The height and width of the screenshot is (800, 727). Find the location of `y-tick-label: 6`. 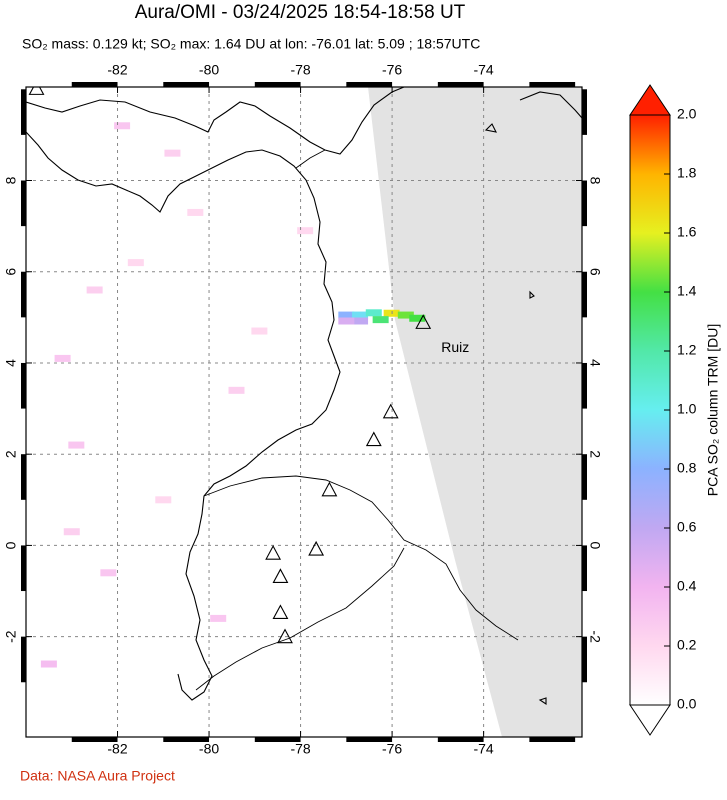

y-tick-label: 6 is located at coordinates (11, 272).